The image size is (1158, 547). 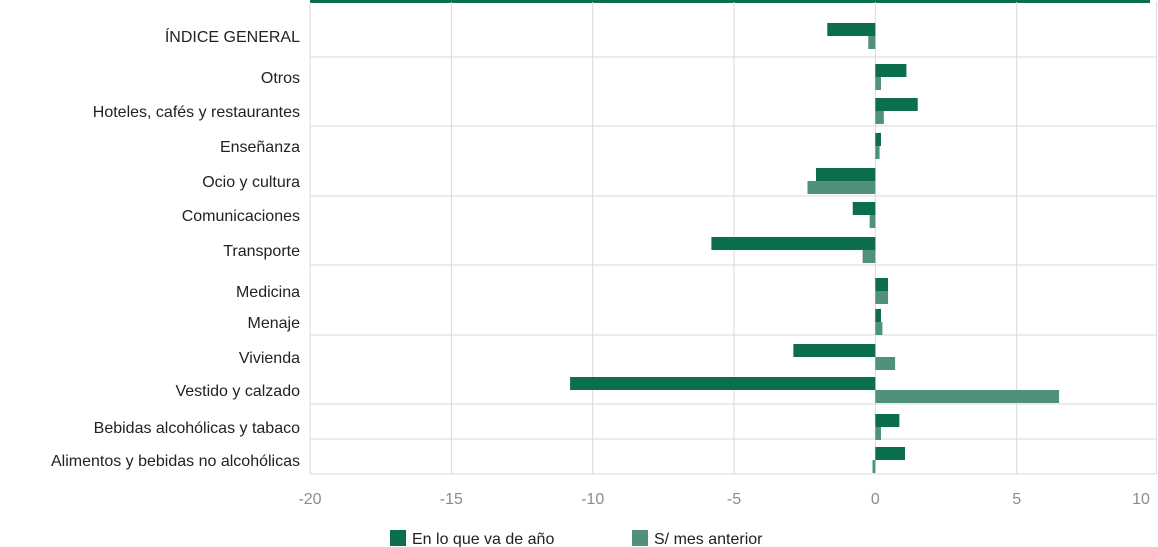 I want to click on legend: En lo que va de año S/ mes anterior, so click(x=576, y=538).